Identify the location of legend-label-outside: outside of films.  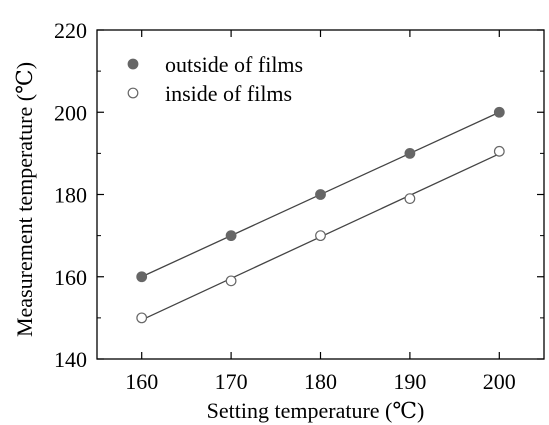
(234, 64).